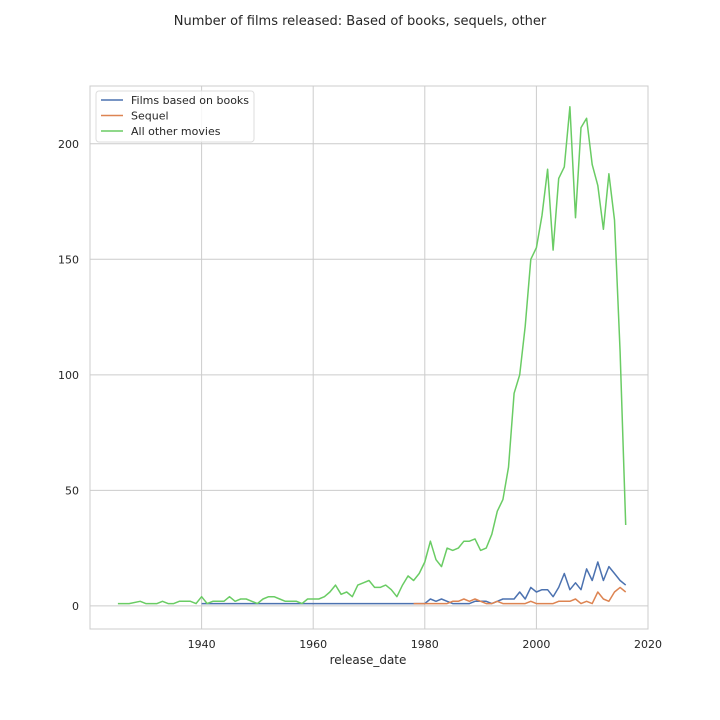 This screenshot has height=720, width=720. What do you see at coordinates (202, 644) in the screenshot?
I see `x-tick-label: 1940` at bounding box center [202, 644].